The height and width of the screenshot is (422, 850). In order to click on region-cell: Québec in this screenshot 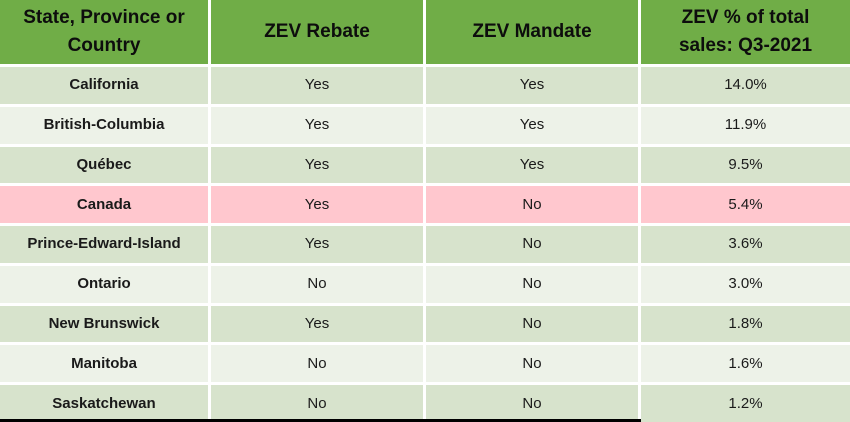, I will do `click(104, 165)`.